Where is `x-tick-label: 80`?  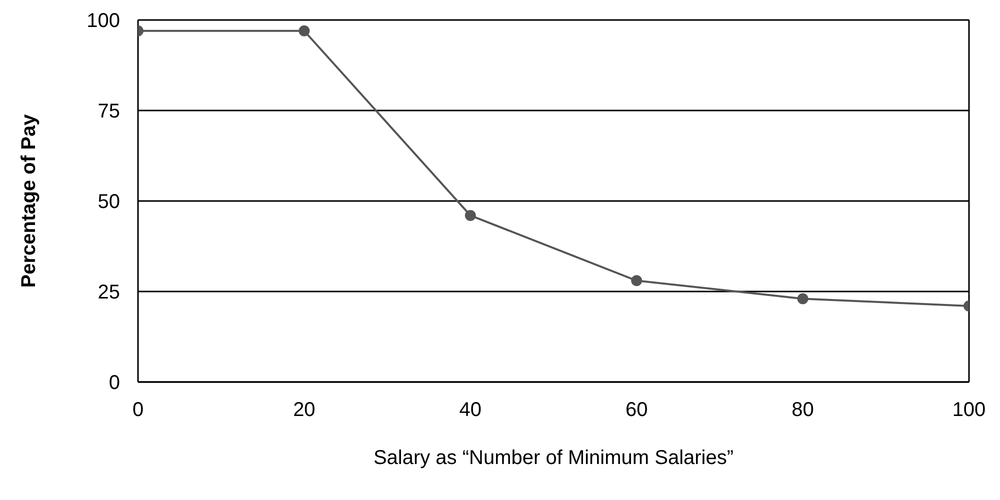
x-tick-label: 80 is located at coordinates (803, 410).